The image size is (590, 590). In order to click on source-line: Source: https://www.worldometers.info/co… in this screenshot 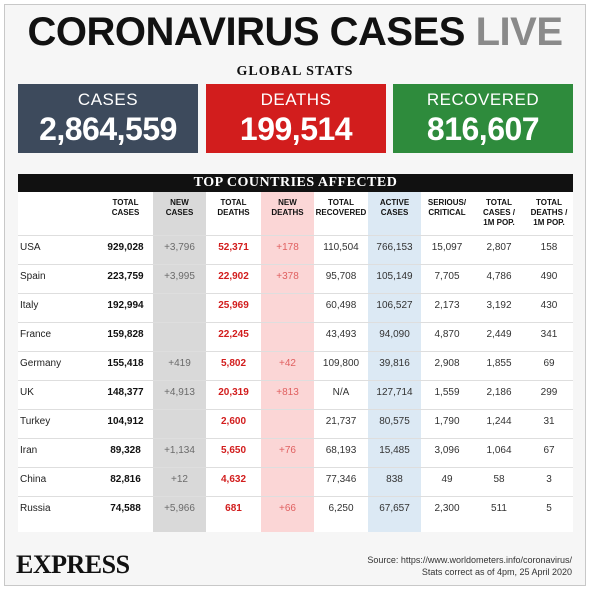, I will do `click(469, 560)`.